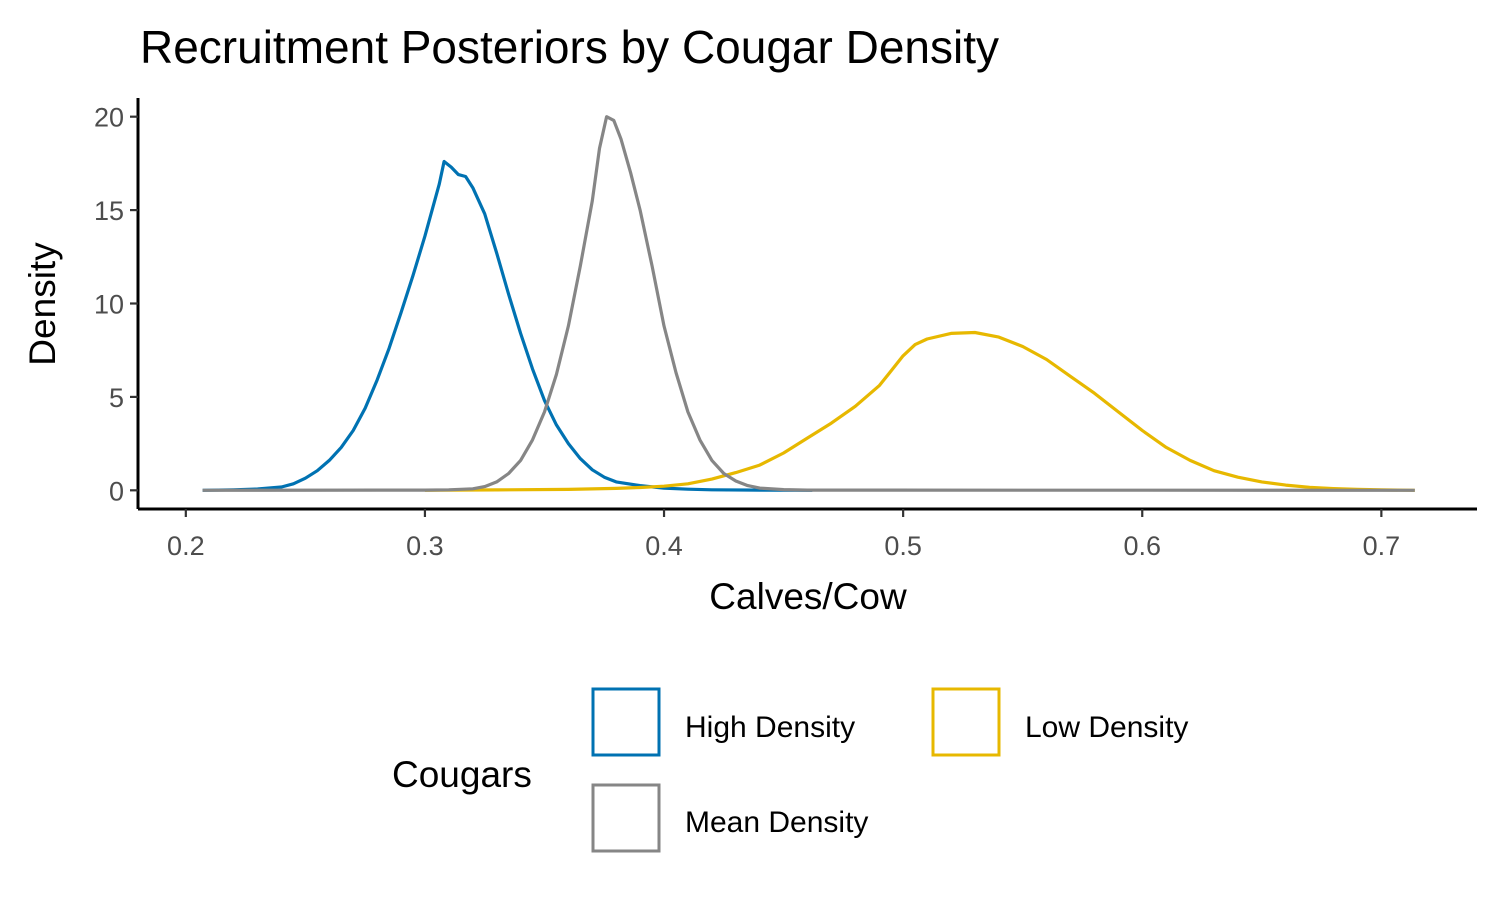 This screenshot has height=900, width=1500. I want to click on x-tick-label: 0.7, so click(1382, 546).